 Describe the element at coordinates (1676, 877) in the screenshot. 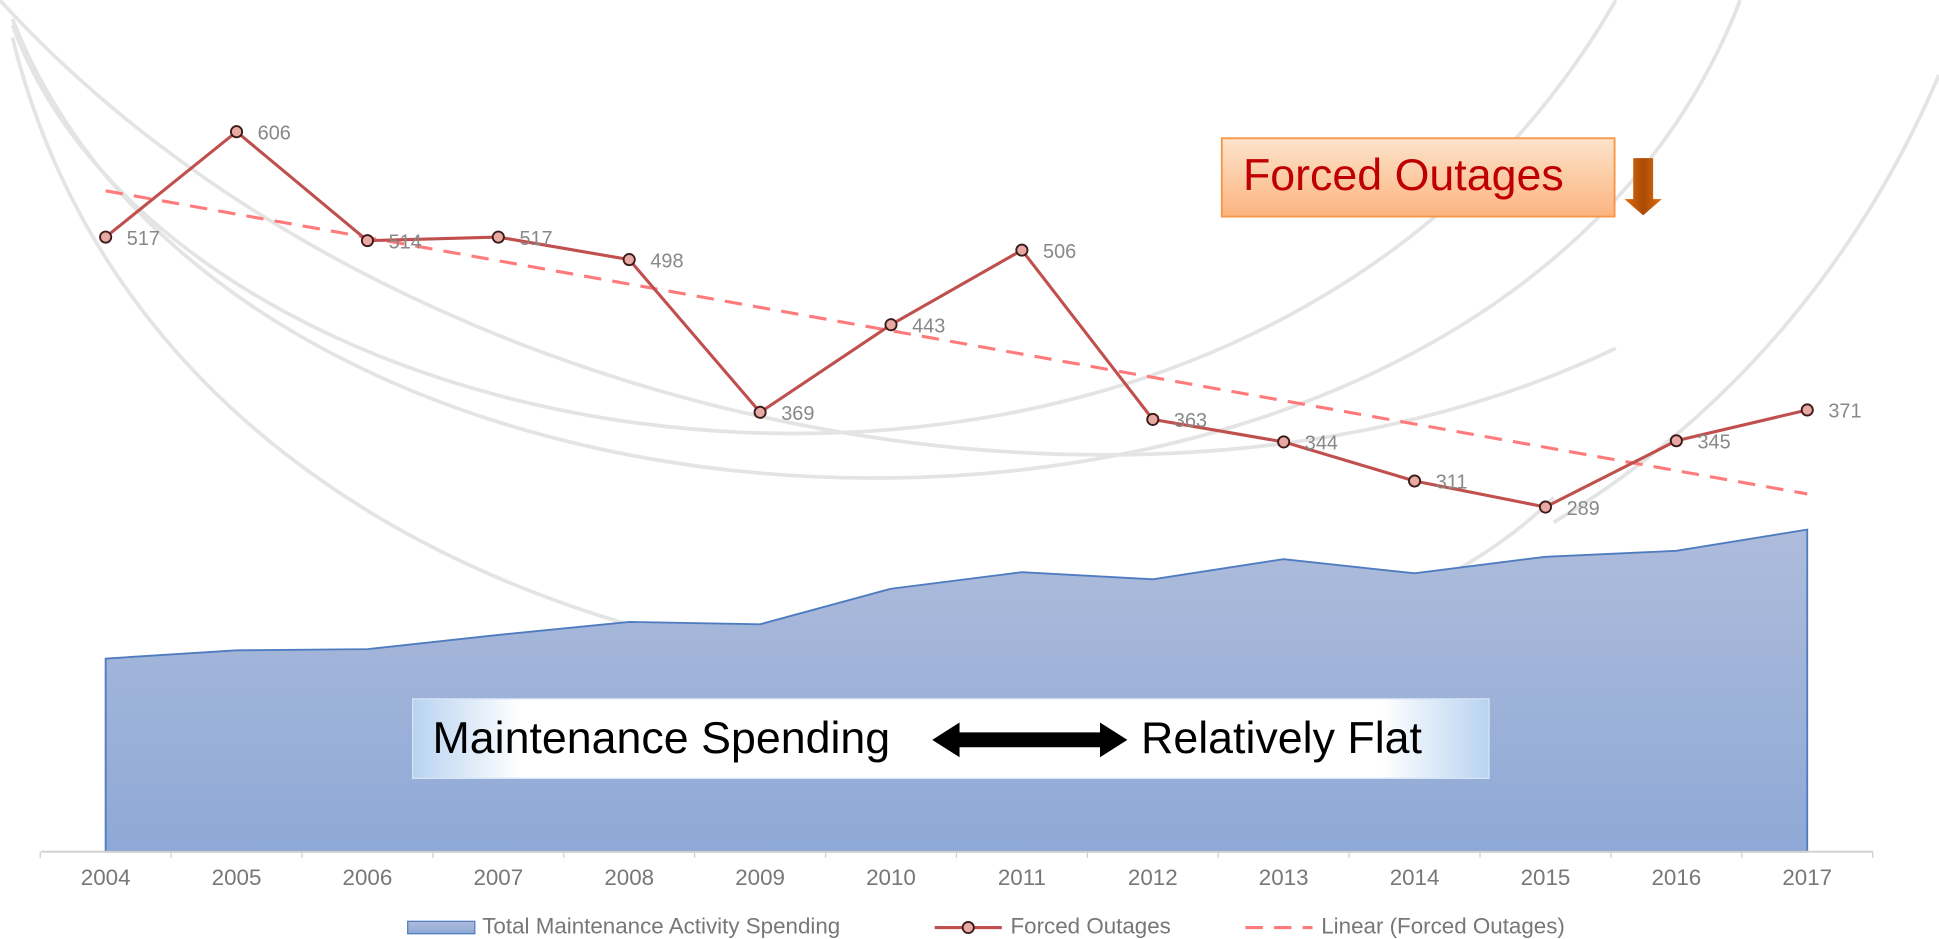

I see `x-tick-label: 2016` at that location.